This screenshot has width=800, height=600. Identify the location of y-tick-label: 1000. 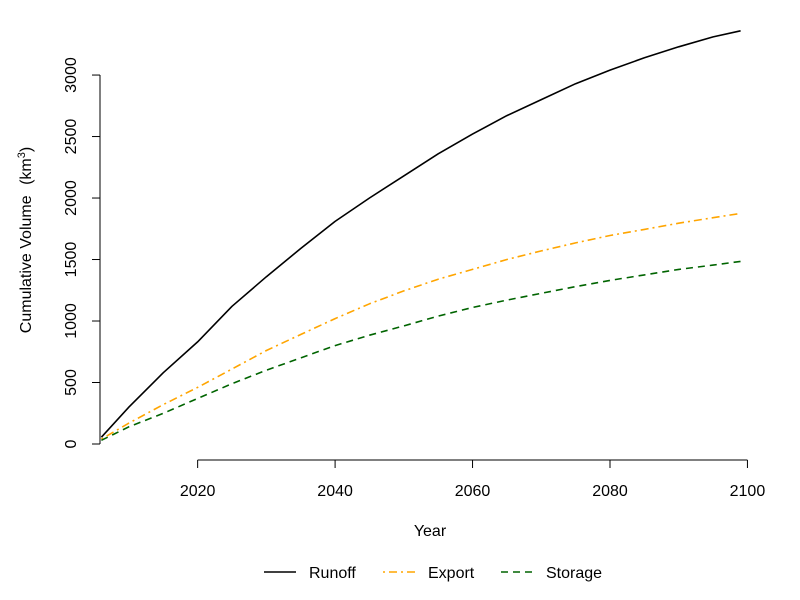
(71, 321).